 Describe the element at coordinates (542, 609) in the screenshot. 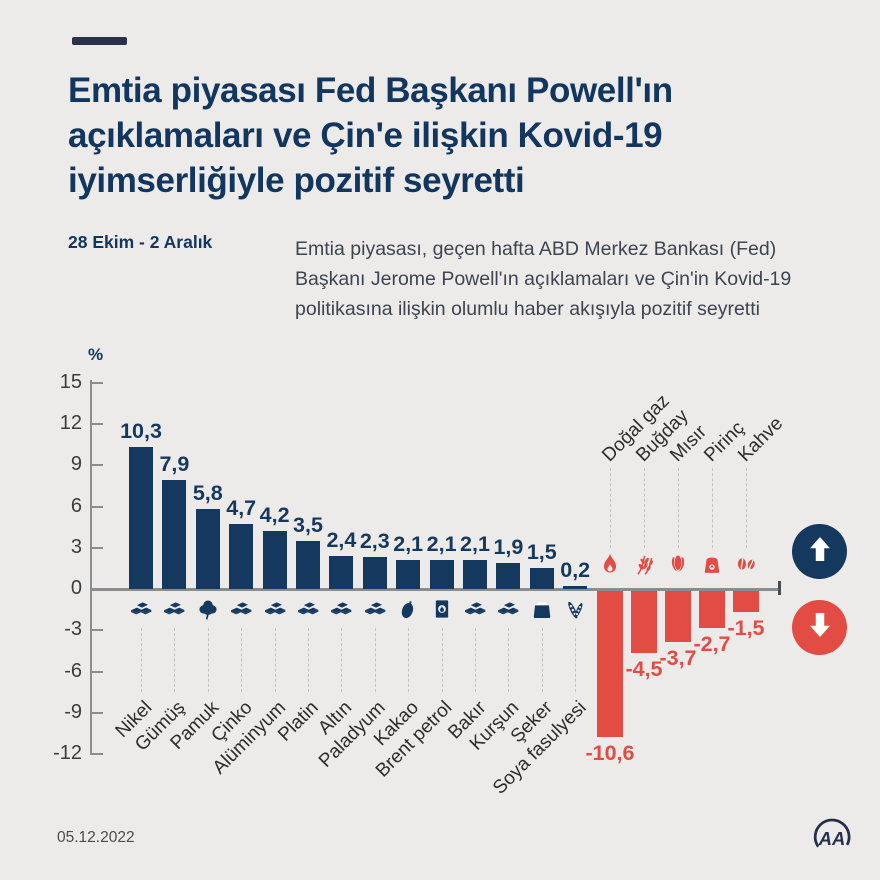

I see `sugar-sack-icon` at that location.